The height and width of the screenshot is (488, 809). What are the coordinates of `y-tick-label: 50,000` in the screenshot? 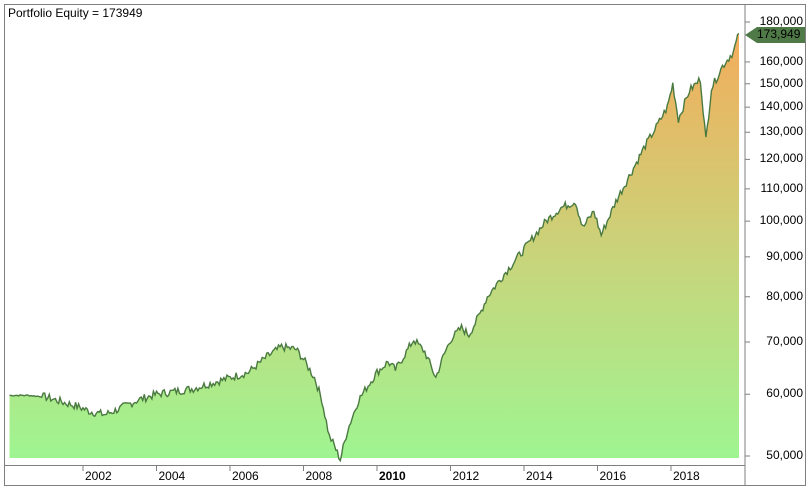 It's located at (784, 455).